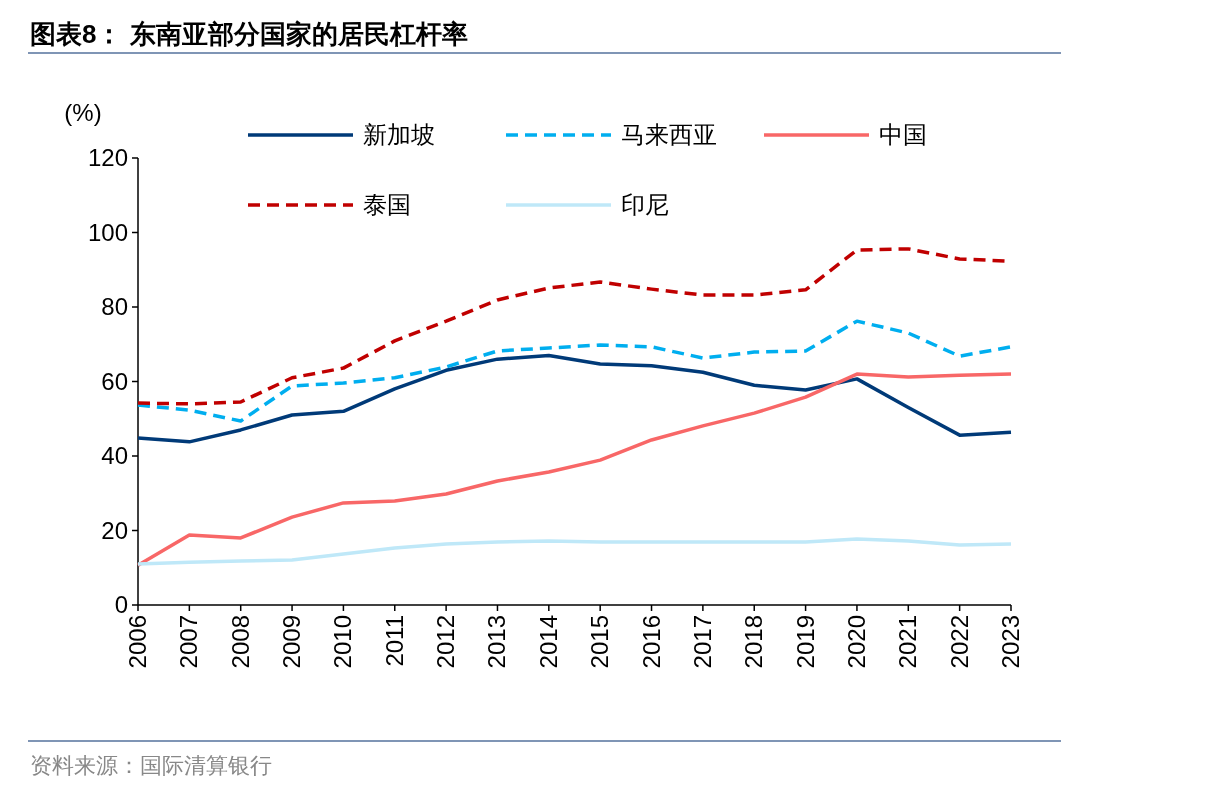 The height and width of the screenshot is (787, 1206). What do you see at coordinates (292, 642) in the screenshot?
I see `x-tick-label: 2009` at bounding box center [292, 642].